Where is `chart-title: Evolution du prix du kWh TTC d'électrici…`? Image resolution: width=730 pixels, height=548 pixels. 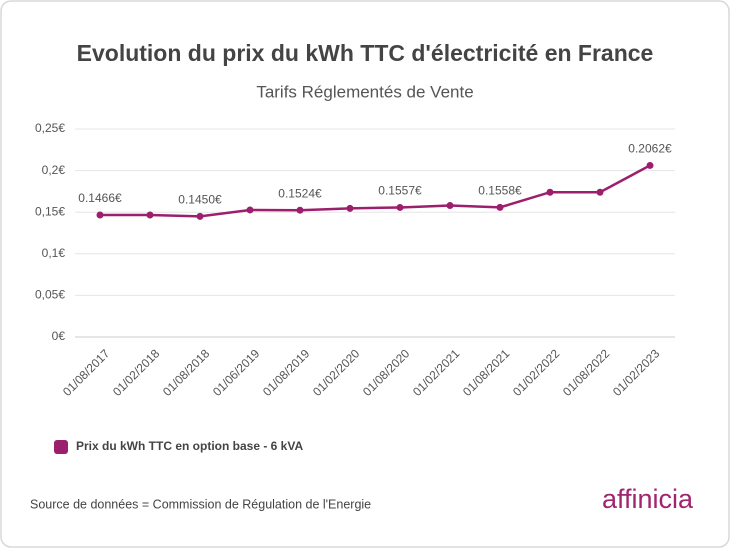
chart-title: Evolution du prix du kWh TTC d'électrici… is located at coordinates (365, 53).